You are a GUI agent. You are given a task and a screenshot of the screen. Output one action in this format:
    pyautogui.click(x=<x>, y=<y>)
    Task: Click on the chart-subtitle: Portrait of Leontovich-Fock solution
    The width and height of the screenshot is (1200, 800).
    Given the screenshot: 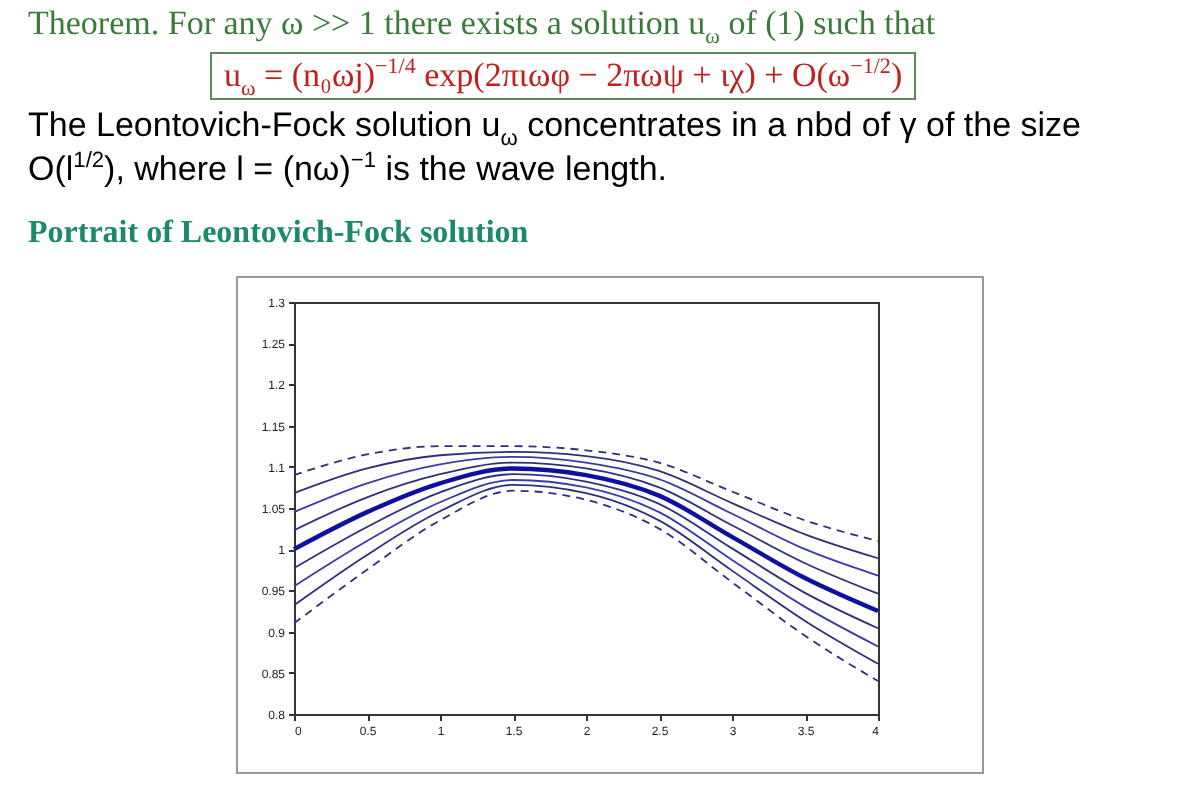 What is the action you would take?
    pyautogui.click(x=278, y=234)
    